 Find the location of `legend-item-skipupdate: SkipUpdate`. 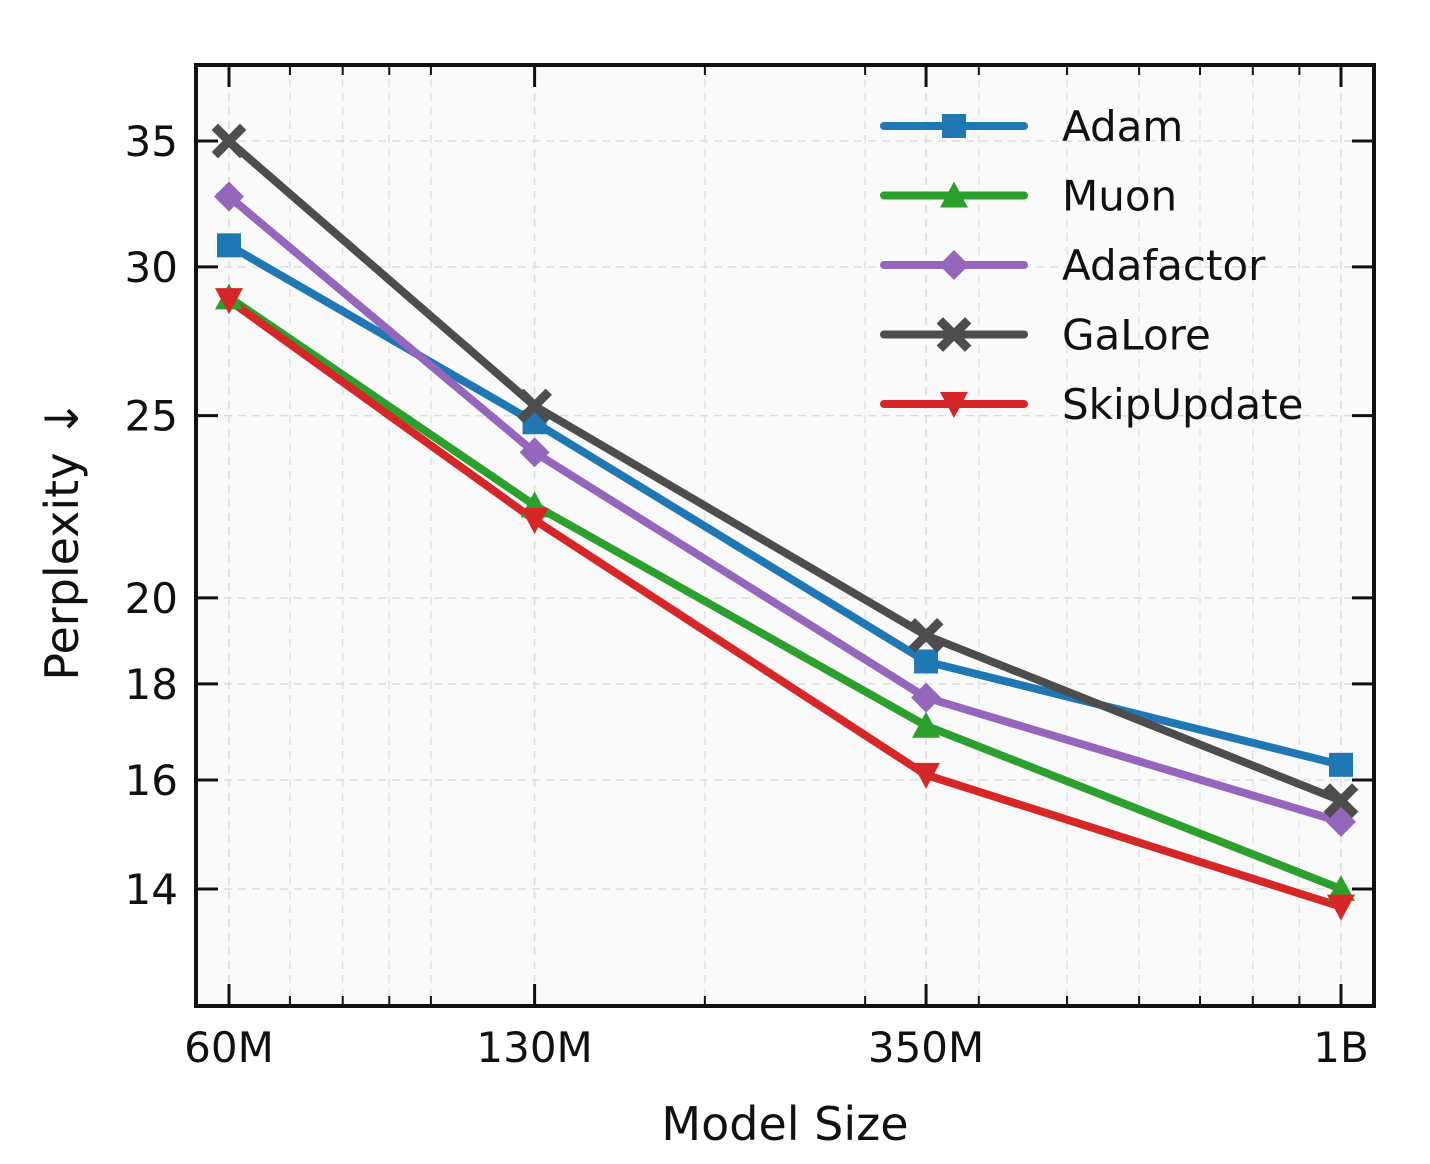

legend-item-skipupdate: SkipUpdate is located at coordinates (1091, 404).